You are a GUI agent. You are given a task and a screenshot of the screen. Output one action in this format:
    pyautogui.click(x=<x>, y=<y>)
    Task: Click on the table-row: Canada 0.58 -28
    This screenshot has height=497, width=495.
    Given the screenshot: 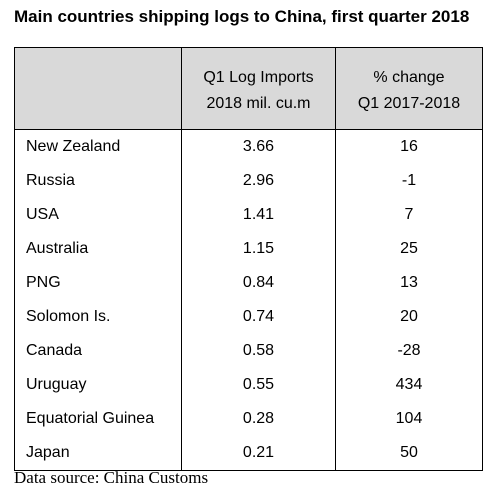 What is the action you would take?
    pyautogui.click(x=248, y=351)
    